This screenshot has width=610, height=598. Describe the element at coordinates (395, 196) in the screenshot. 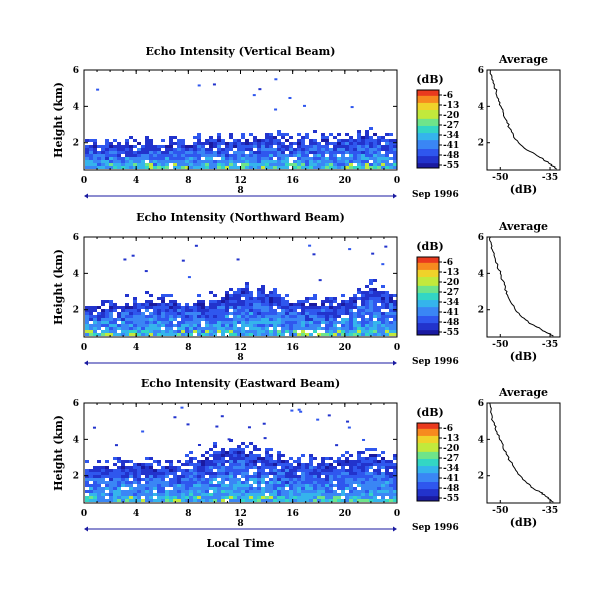

I see `day-arrow-head` at that location.